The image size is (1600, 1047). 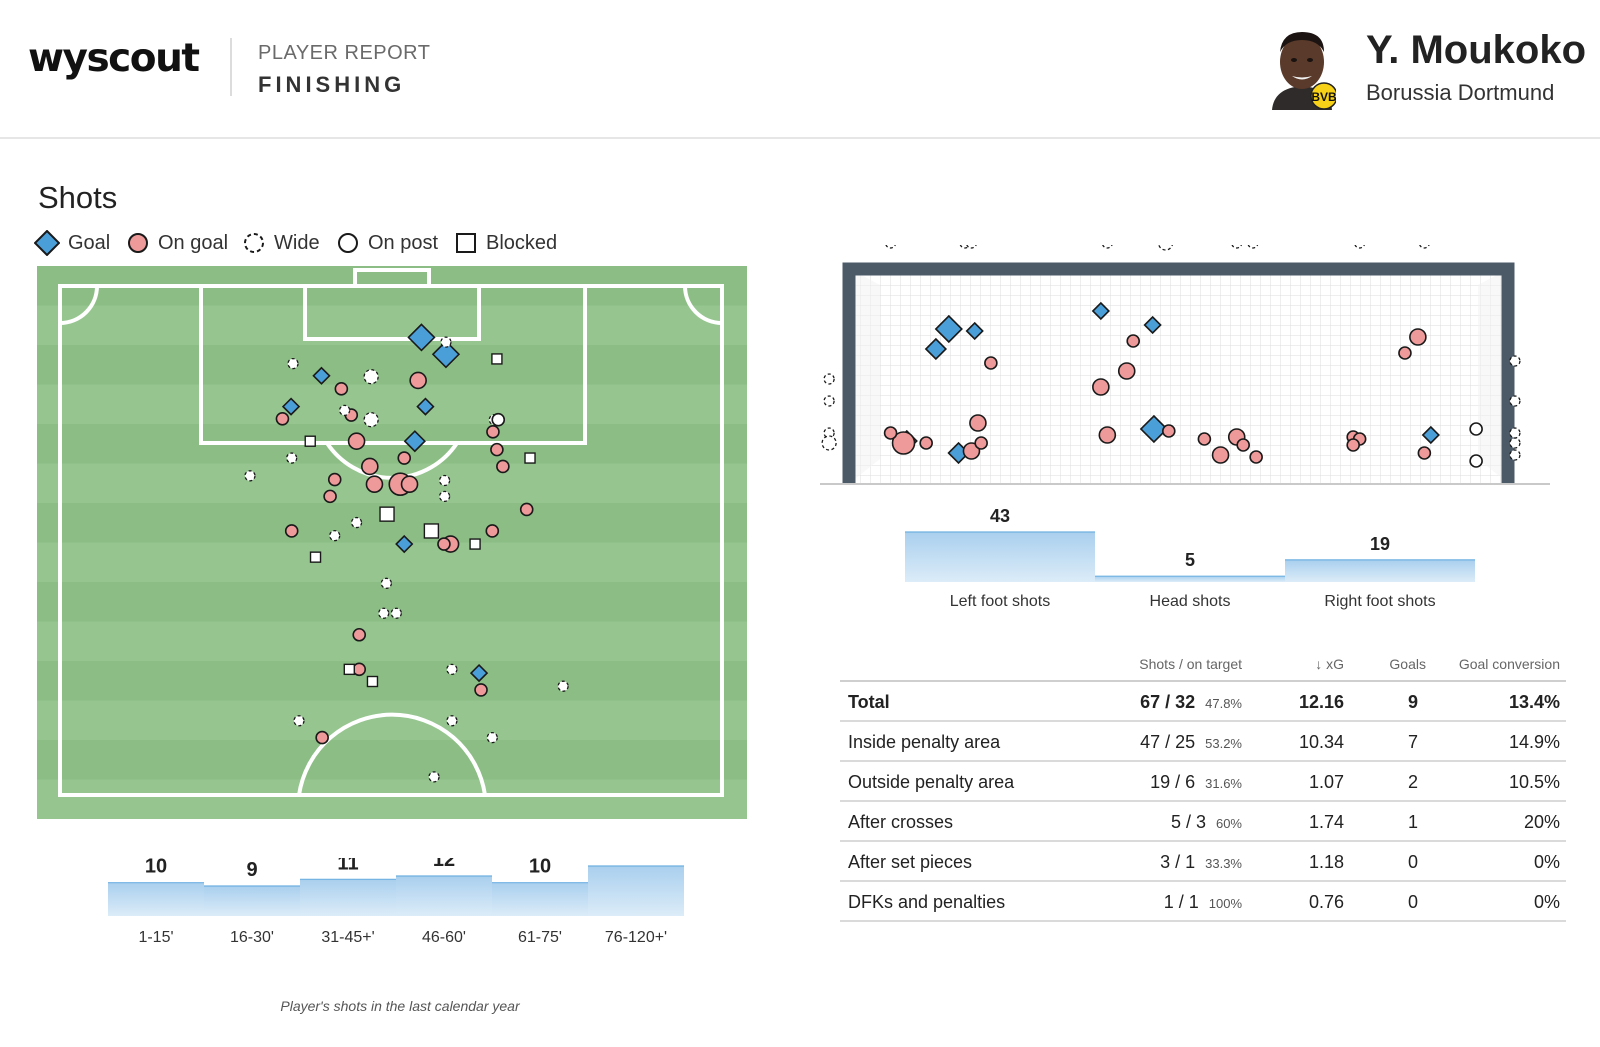 I want to click on row-label: After crosses, so click(x=901, y=822).